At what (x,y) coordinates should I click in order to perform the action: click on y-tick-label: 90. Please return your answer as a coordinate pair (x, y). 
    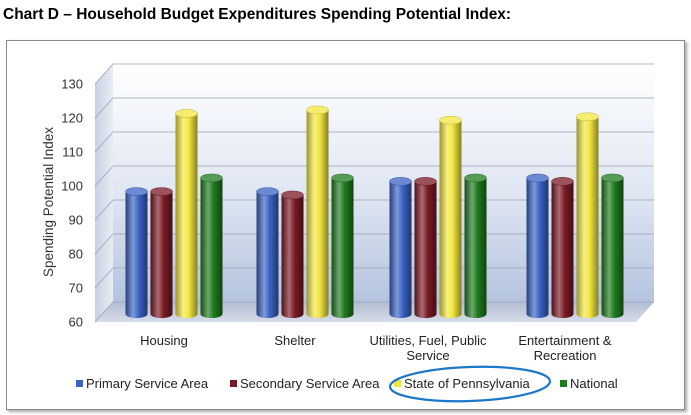
    Looking at the image, I should click on (76, 220).